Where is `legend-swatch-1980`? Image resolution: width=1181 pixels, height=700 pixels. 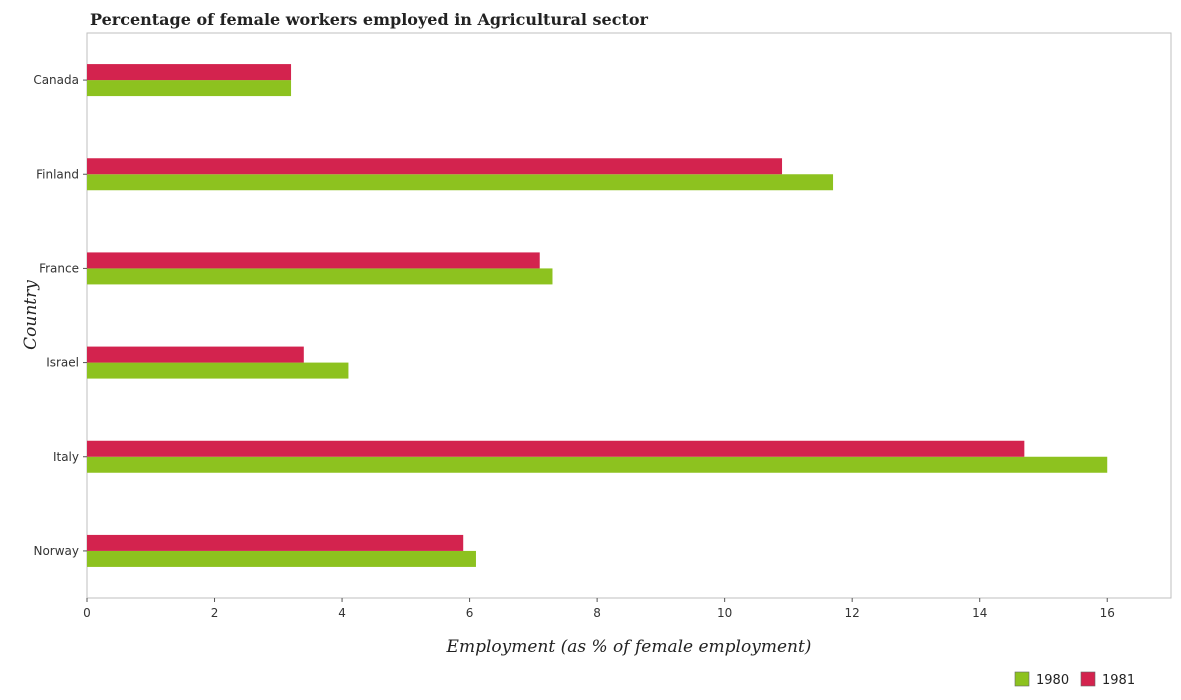 legend-swatch-1980 is located at coordinates (1022, 679).